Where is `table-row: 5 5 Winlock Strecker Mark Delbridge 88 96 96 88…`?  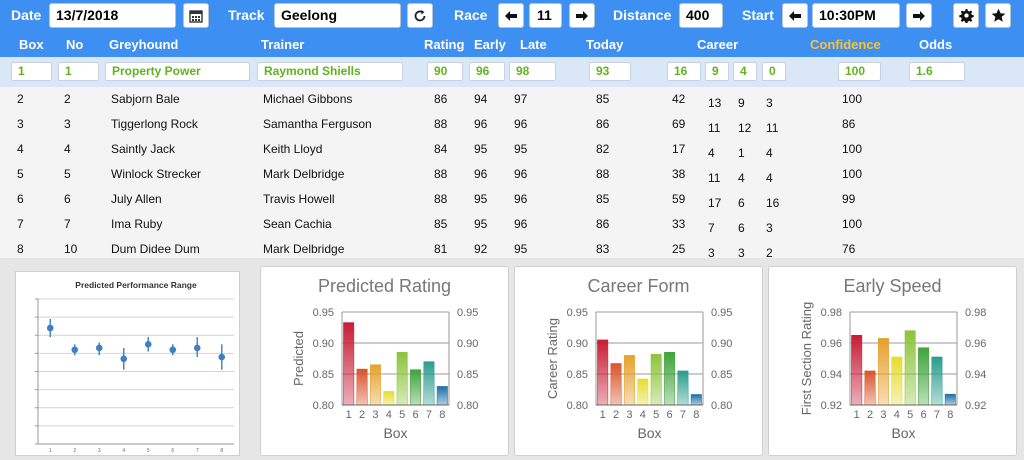 table-row: 5 5 Winlock Strecker Mark Delbridge 88 96 96 88… is located at coordinates (512, 174).